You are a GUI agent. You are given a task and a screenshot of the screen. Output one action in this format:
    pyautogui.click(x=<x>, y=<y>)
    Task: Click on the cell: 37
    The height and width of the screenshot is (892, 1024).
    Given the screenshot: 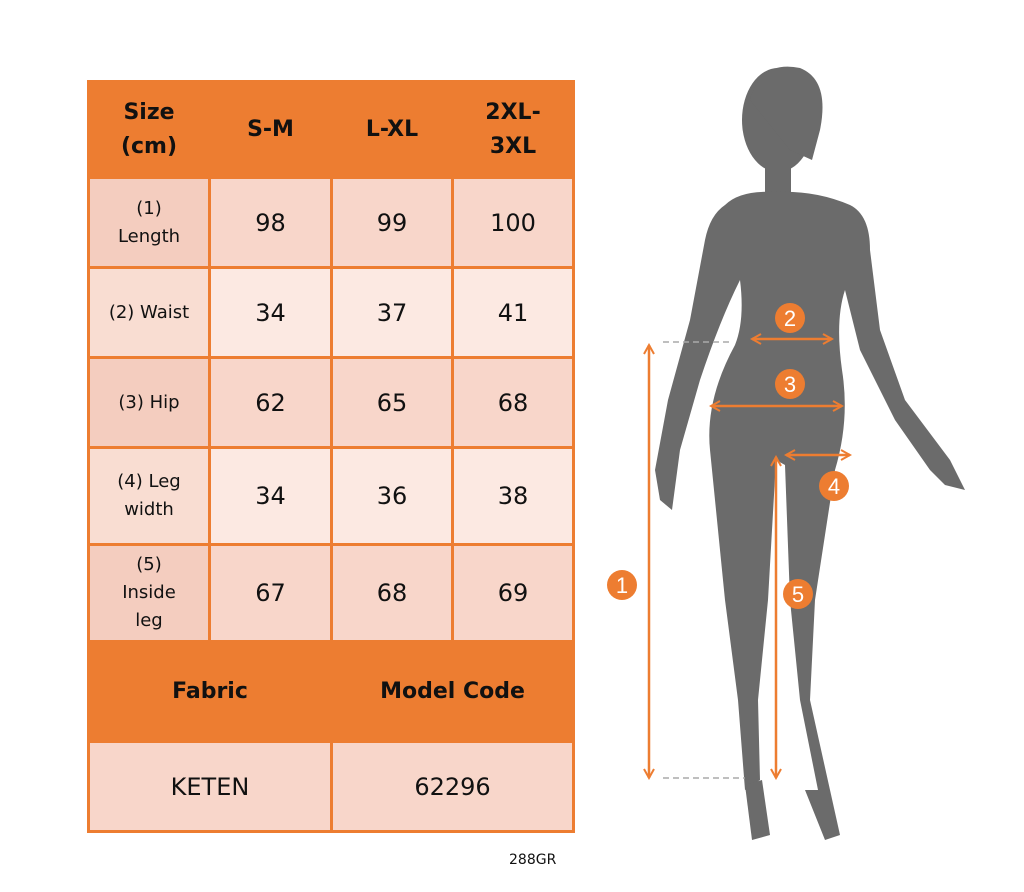 What is the action you would take?
    pyautogui.click(x=392, y=312)
    